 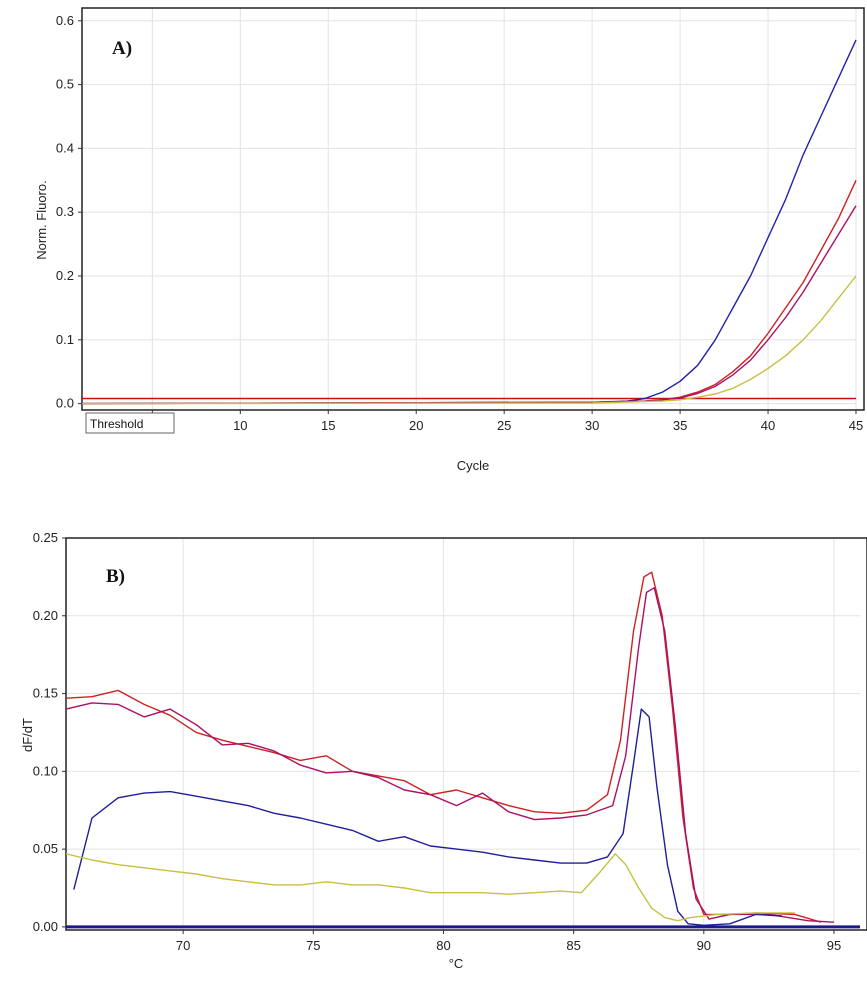 What do you see at coordinates (573, 945) in the screenshot?
I see `x-tick-label: 85` at bounding box center [573, 945].